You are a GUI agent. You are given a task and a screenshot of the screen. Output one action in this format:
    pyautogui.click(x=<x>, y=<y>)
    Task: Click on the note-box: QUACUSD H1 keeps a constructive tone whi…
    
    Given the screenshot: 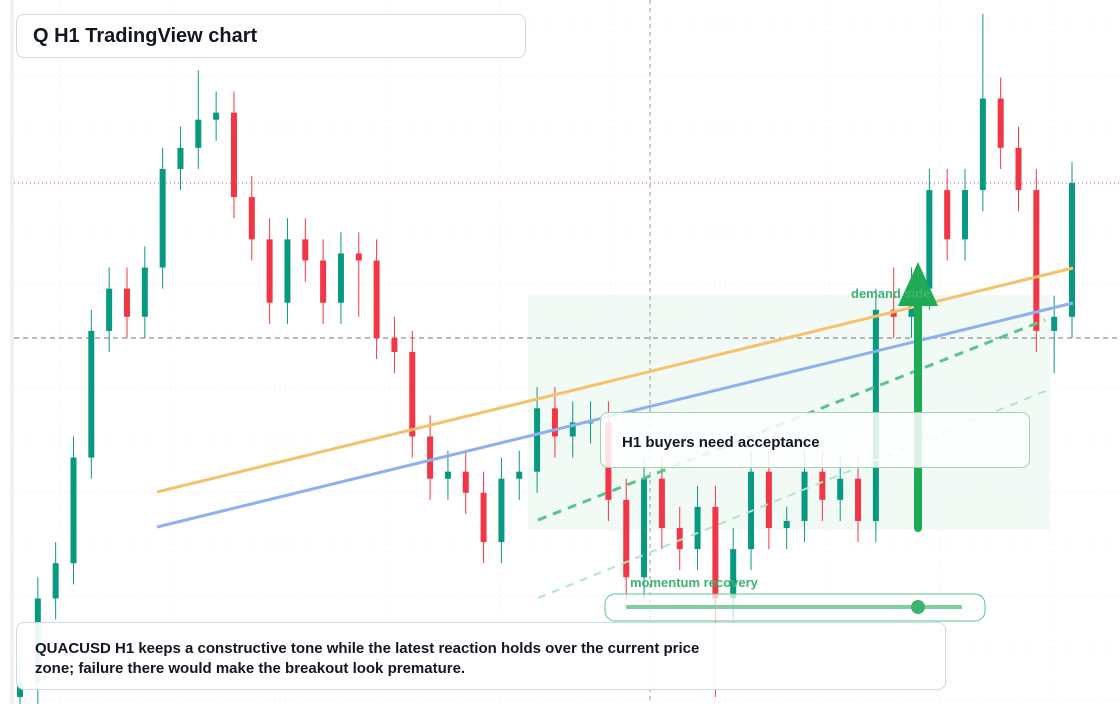 What is the action you would take?
    pyautogui.click(x=481, y=656)
    